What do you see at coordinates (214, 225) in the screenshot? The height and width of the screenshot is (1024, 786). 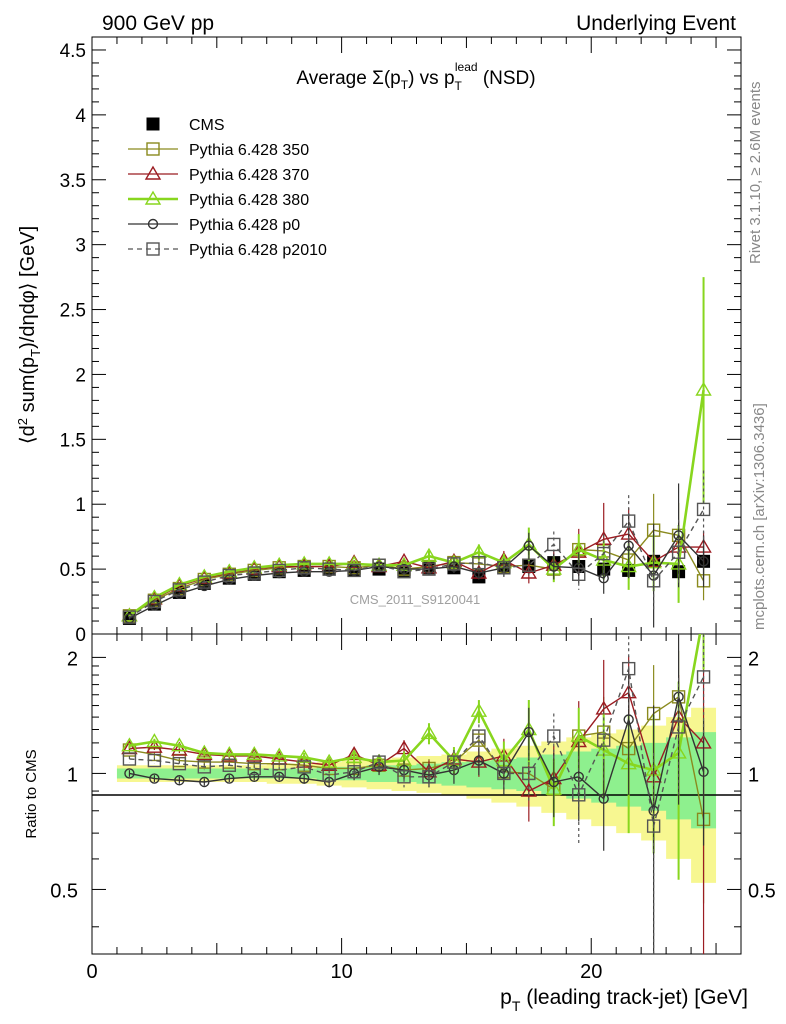 I see `legend-item-pythia-6-428-p0: Pythia 6.428 p0` at bounding box center [214, 225].